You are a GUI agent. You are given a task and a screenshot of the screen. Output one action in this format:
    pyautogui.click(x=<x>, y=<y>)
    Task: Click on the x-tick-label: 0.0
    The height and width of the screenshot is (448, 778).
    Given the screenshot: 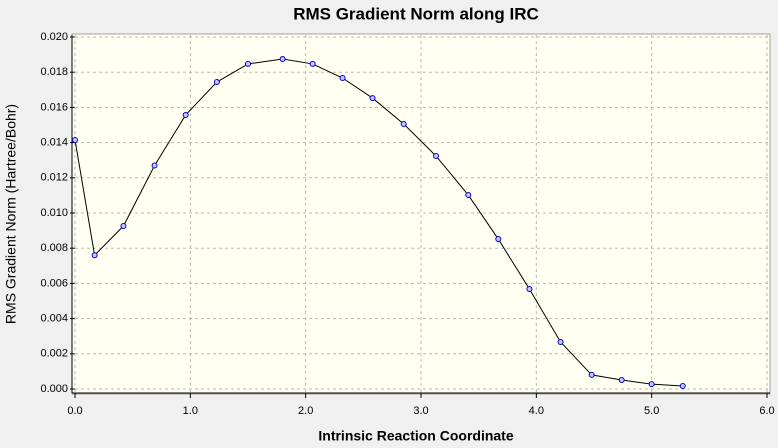 What is the action you would take?
    pyautogui.click(x=74, y=411)
    